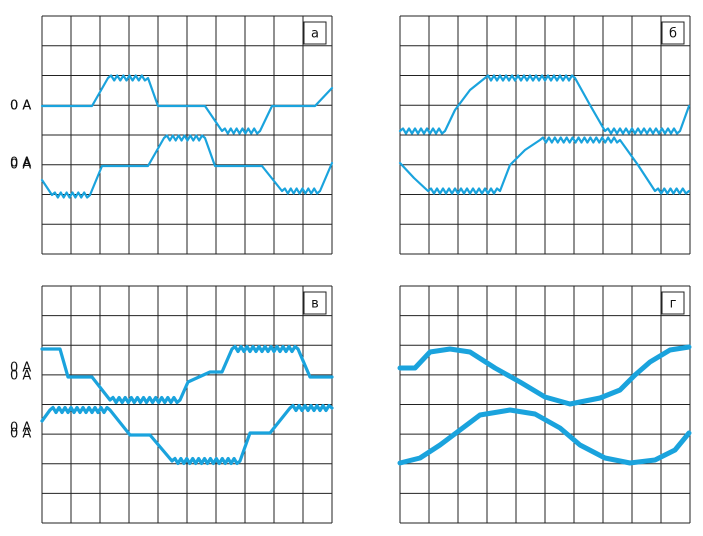 The height and width of the screenshot is (536, 703). I want to click on panel-label: б, so click(673, 34).